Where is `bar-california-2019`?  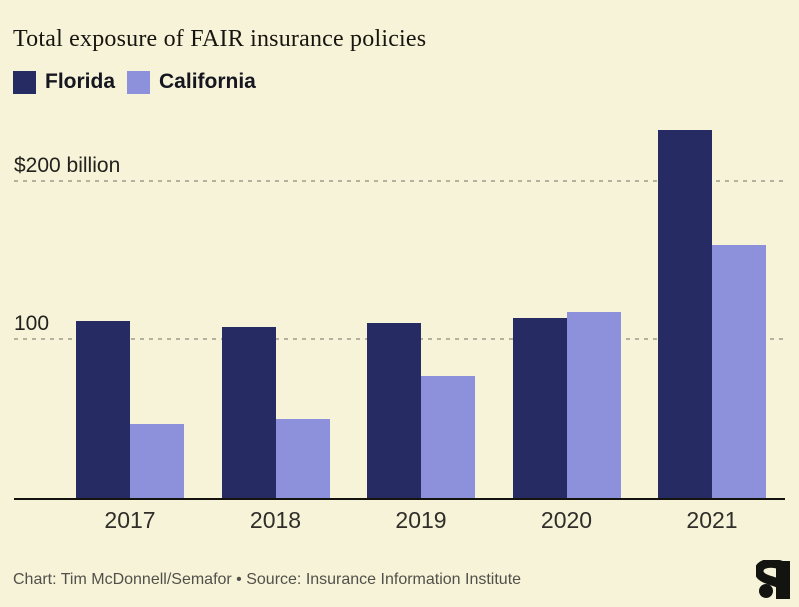 bar-california-2019 is located at coordinates (448, 437).